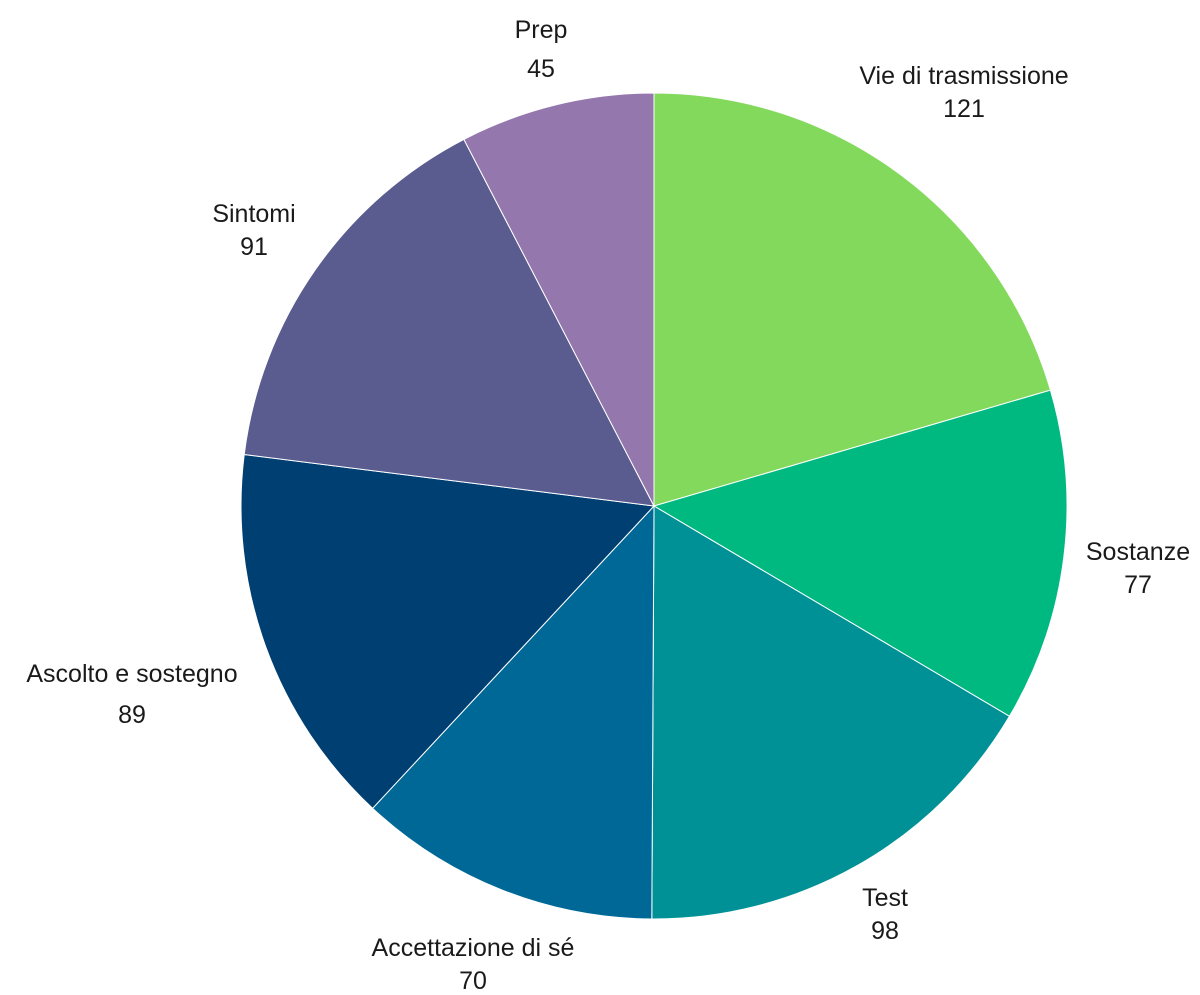  I want to click on slice-value-sintomi: 91, so click(254, 247).